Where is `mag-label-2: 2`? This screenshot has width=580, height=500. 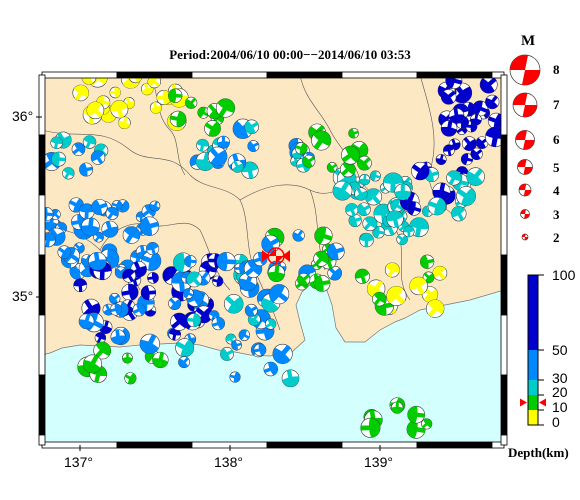 mag-label-2: 2 is located at coordinates (556, 237).